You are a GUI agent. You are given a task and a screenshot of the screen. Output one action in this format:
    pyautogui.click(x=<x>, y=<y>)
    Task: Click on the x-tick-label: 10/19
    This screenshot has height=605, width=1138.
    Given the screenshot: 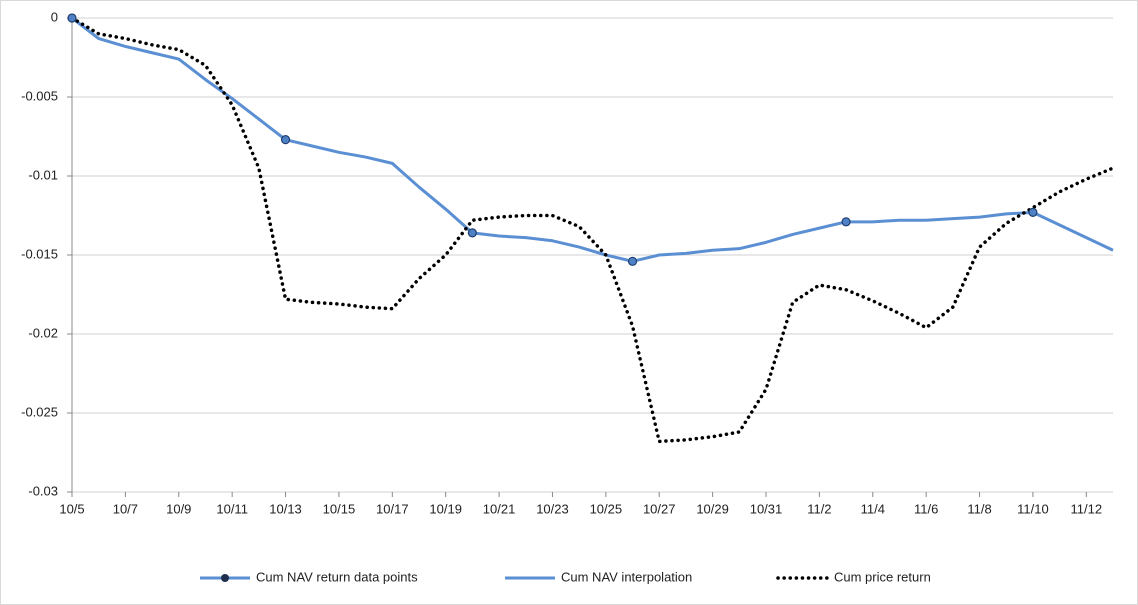 What is the action you would take?
    pyautogui.click(x=445, y=508)
    